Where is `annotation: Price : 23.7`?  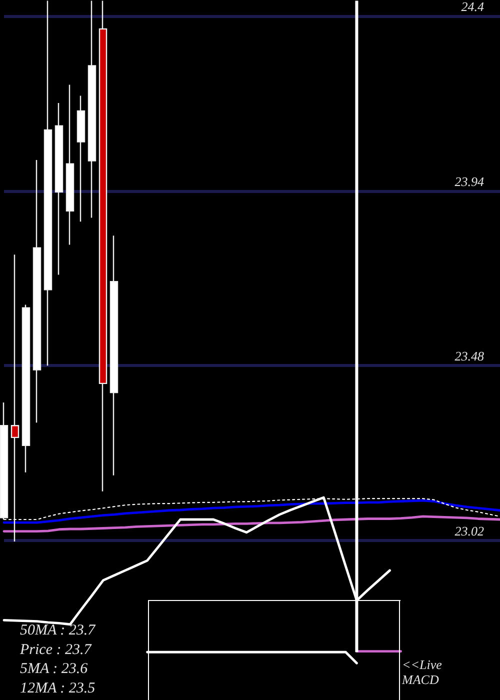 annotation: Price : 23.7 is located at coordinates (56, 650).